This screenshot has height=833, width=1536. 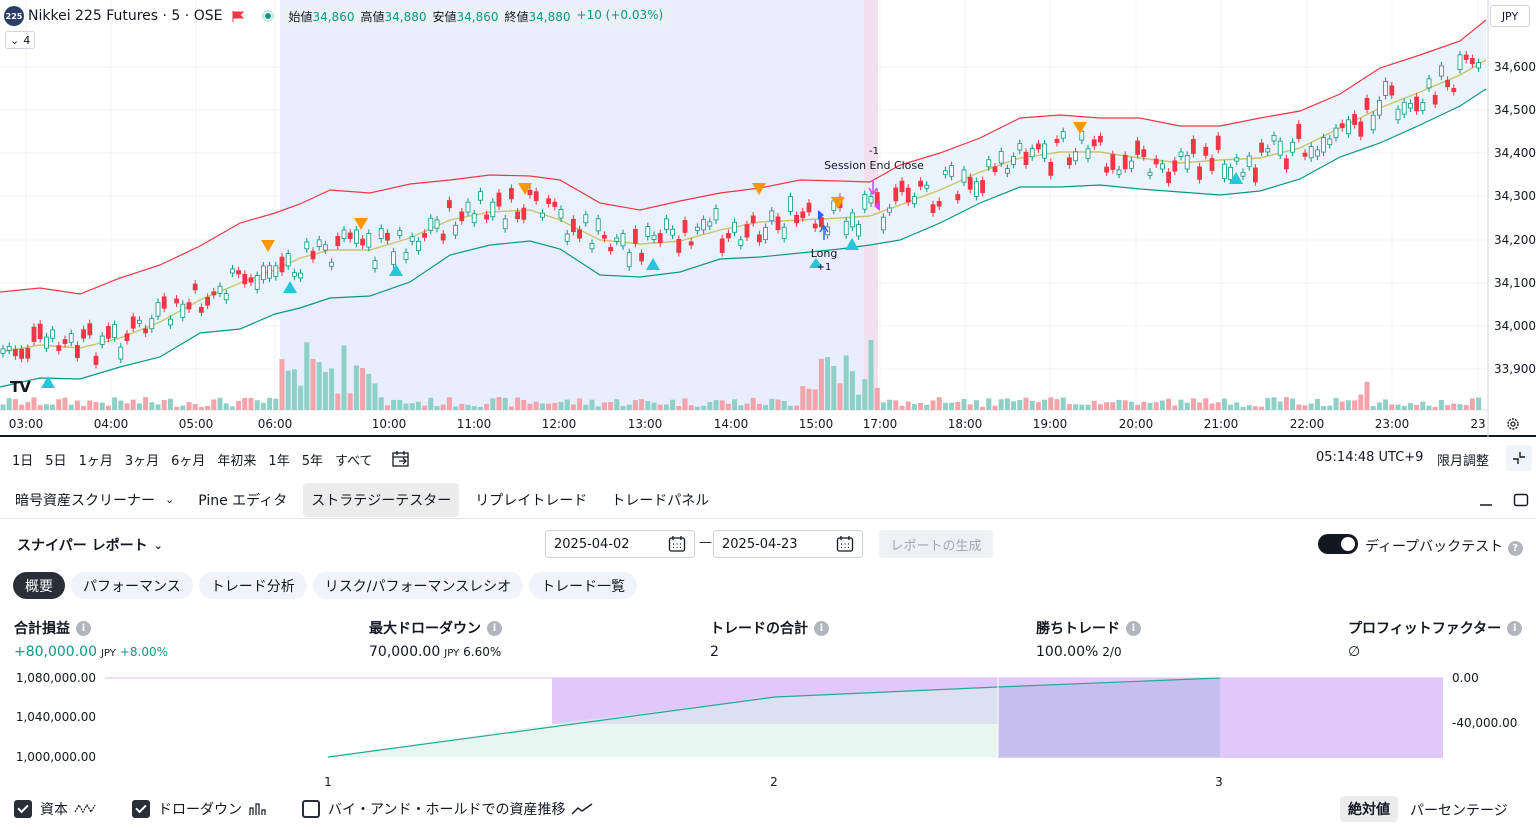 I want to click on generate-report-button: レポートの生成, so click(x=936, y=544).